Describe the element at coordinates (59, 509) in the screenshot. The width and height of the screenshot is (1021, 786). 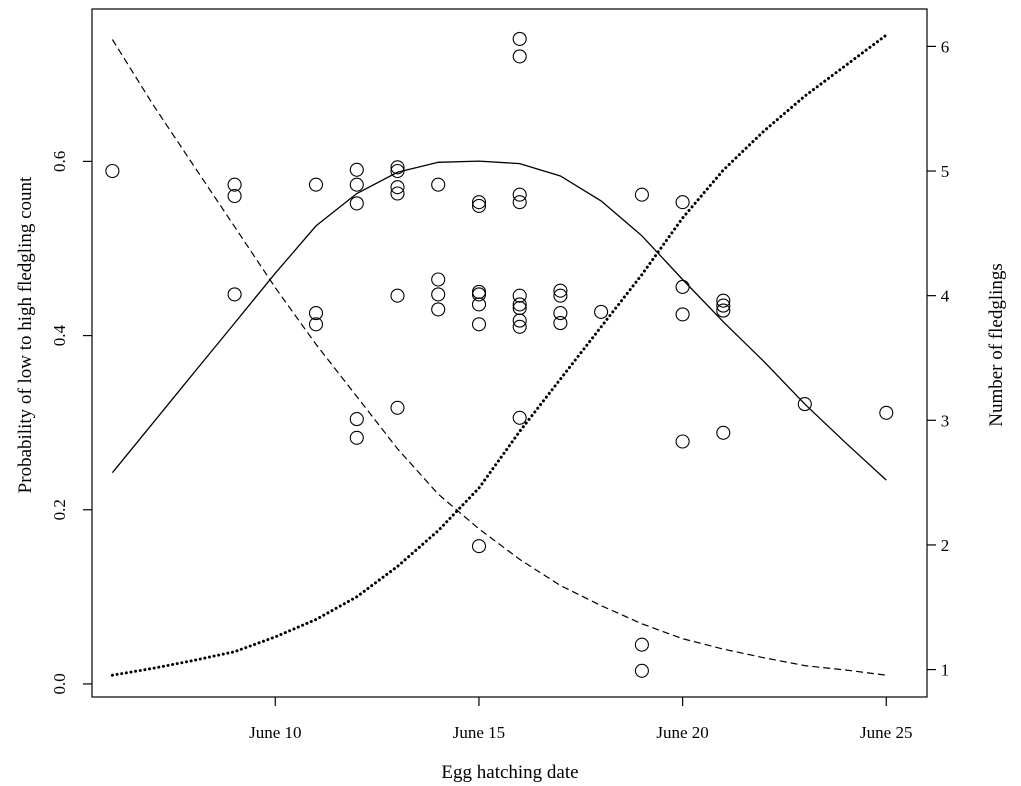
I see `y-left-tick-label-1: 0.2` at that location.